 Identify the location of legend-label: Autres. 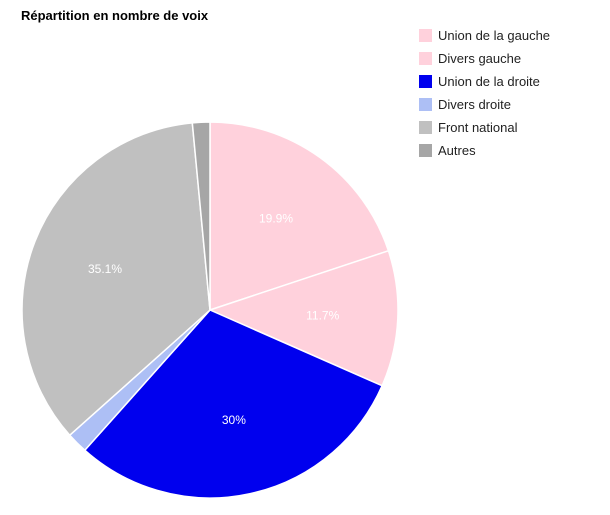
(457, 150).